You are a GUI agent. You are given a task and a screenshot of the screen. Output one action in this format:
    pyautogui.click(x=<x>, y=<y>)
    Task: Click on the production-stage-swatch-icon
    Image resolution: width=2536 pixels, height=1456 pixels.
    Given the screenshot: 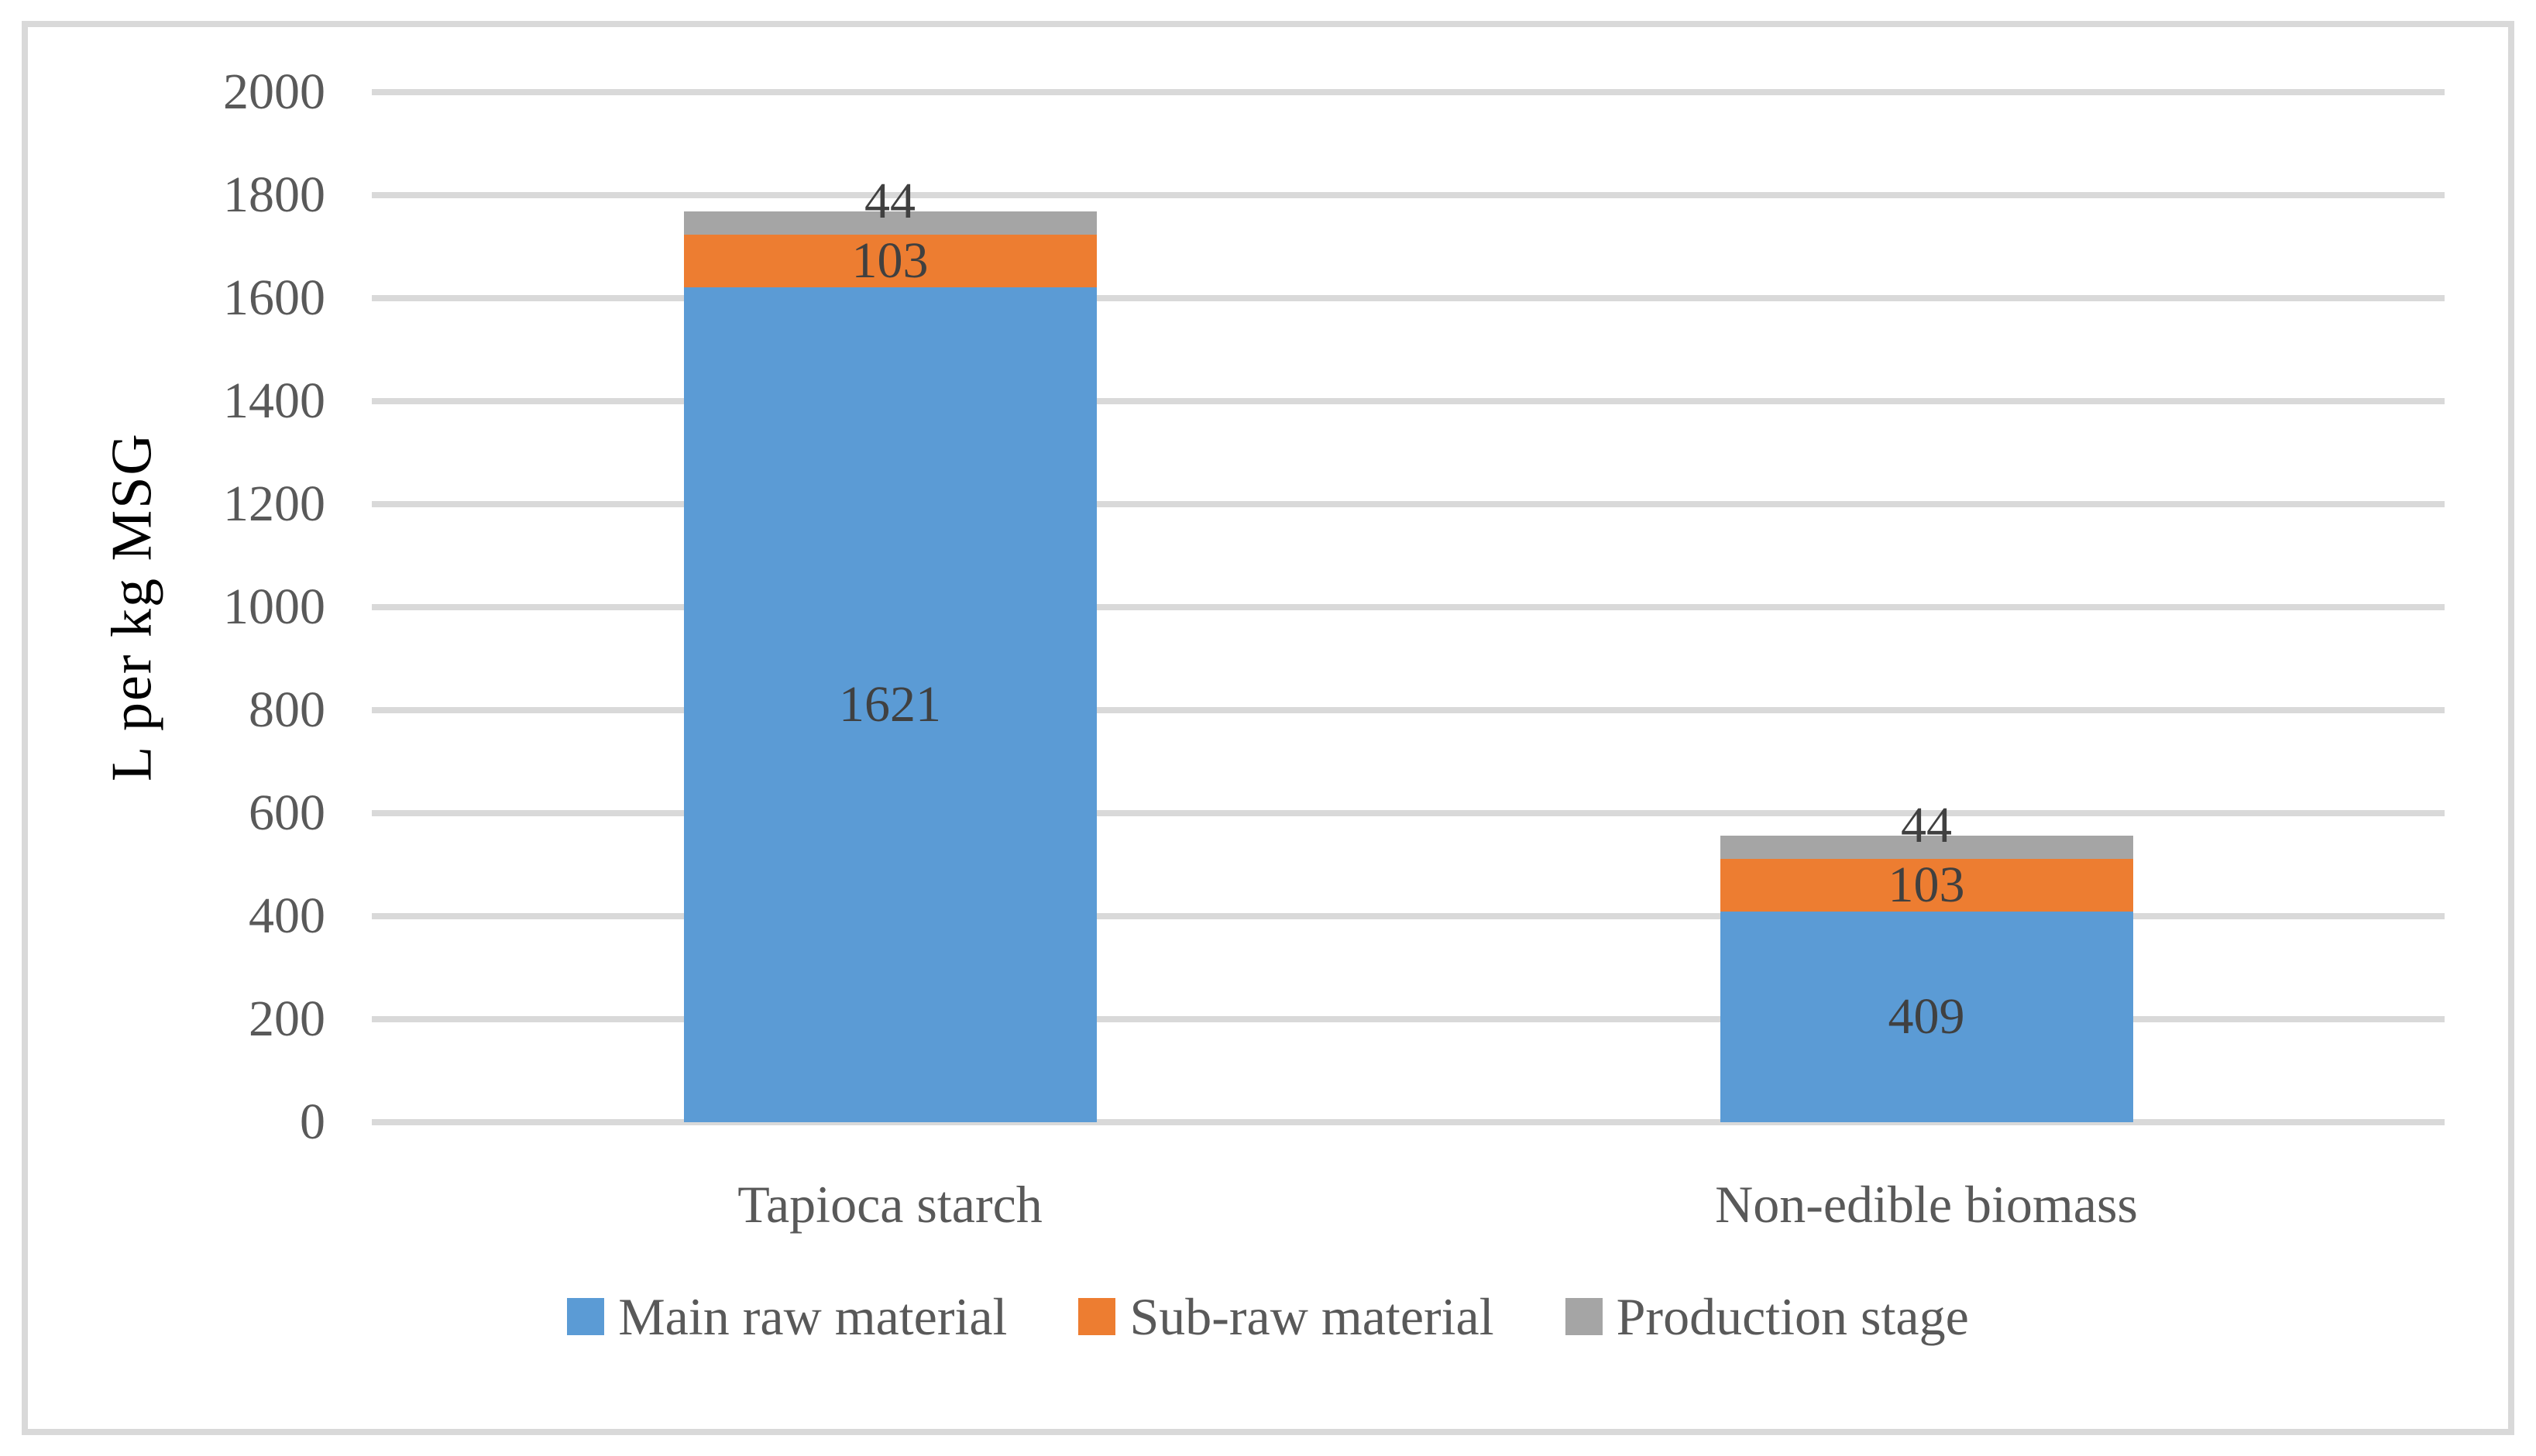 What is the action you would take?
    pyautogui.click(x=1584, y=1317)
    